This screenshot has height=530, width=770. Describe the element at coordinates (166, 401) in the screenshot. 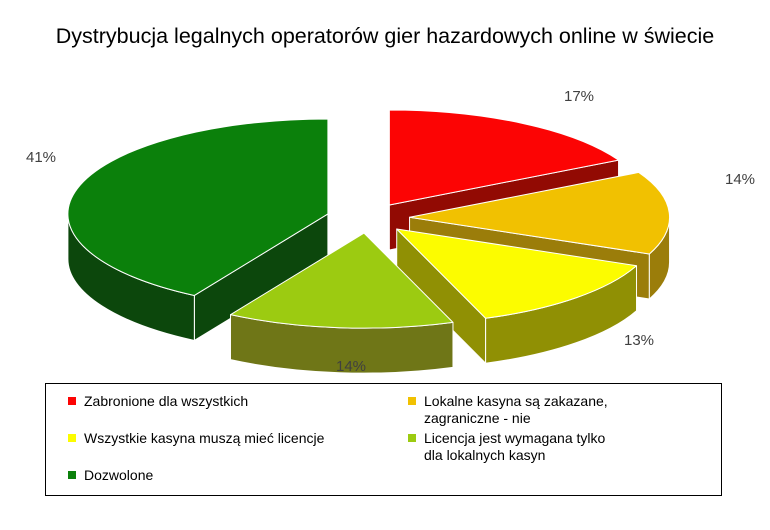

I see `legend-item-label: Zabronione dla wszystkich` at that location.